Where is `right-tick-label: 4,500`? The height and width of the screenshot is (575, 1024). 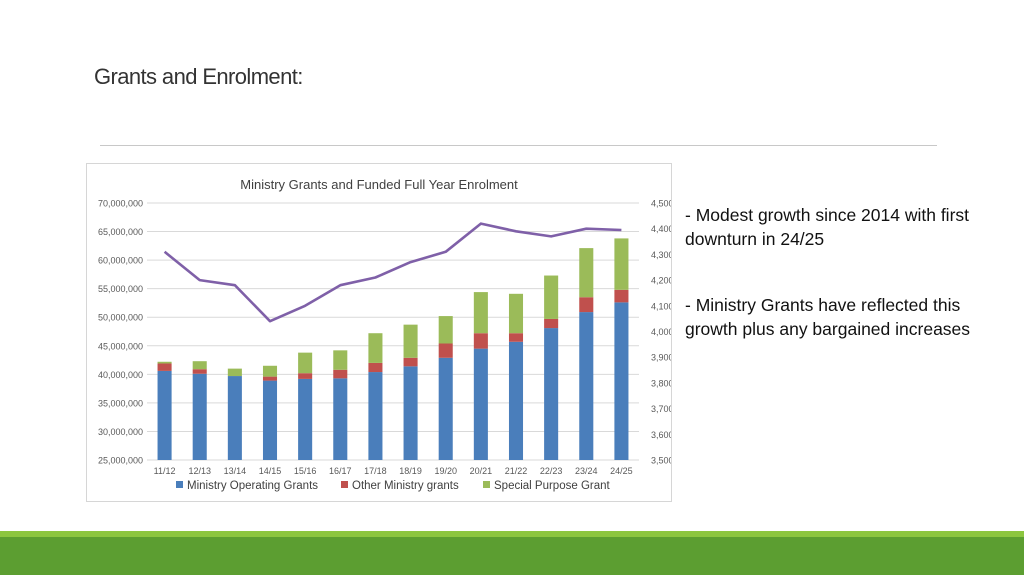 right-tick-label: 4,500 is located at coordinates (661, 204).